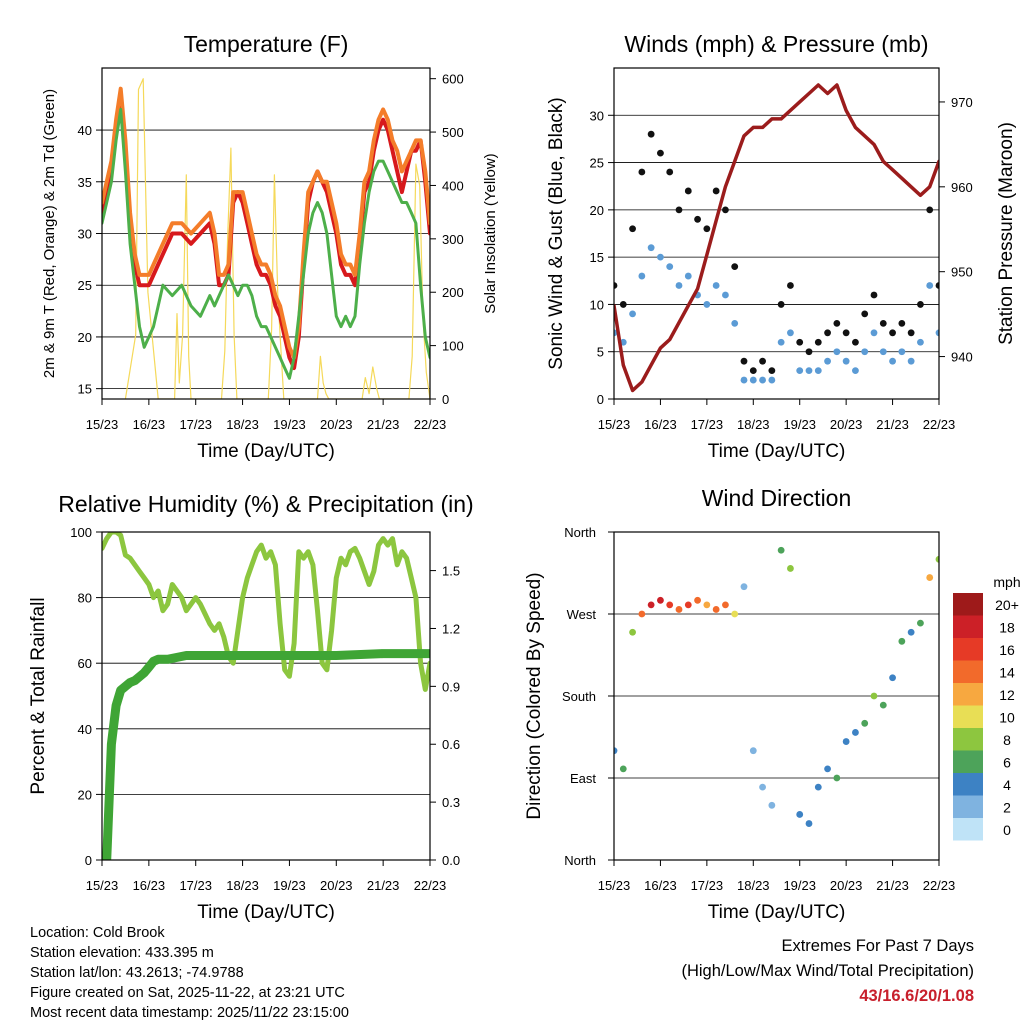 The height and width of the screenshot is (1024, 1024). I want to click on chart4-xtick-label: 22/23, so click(939, 885).